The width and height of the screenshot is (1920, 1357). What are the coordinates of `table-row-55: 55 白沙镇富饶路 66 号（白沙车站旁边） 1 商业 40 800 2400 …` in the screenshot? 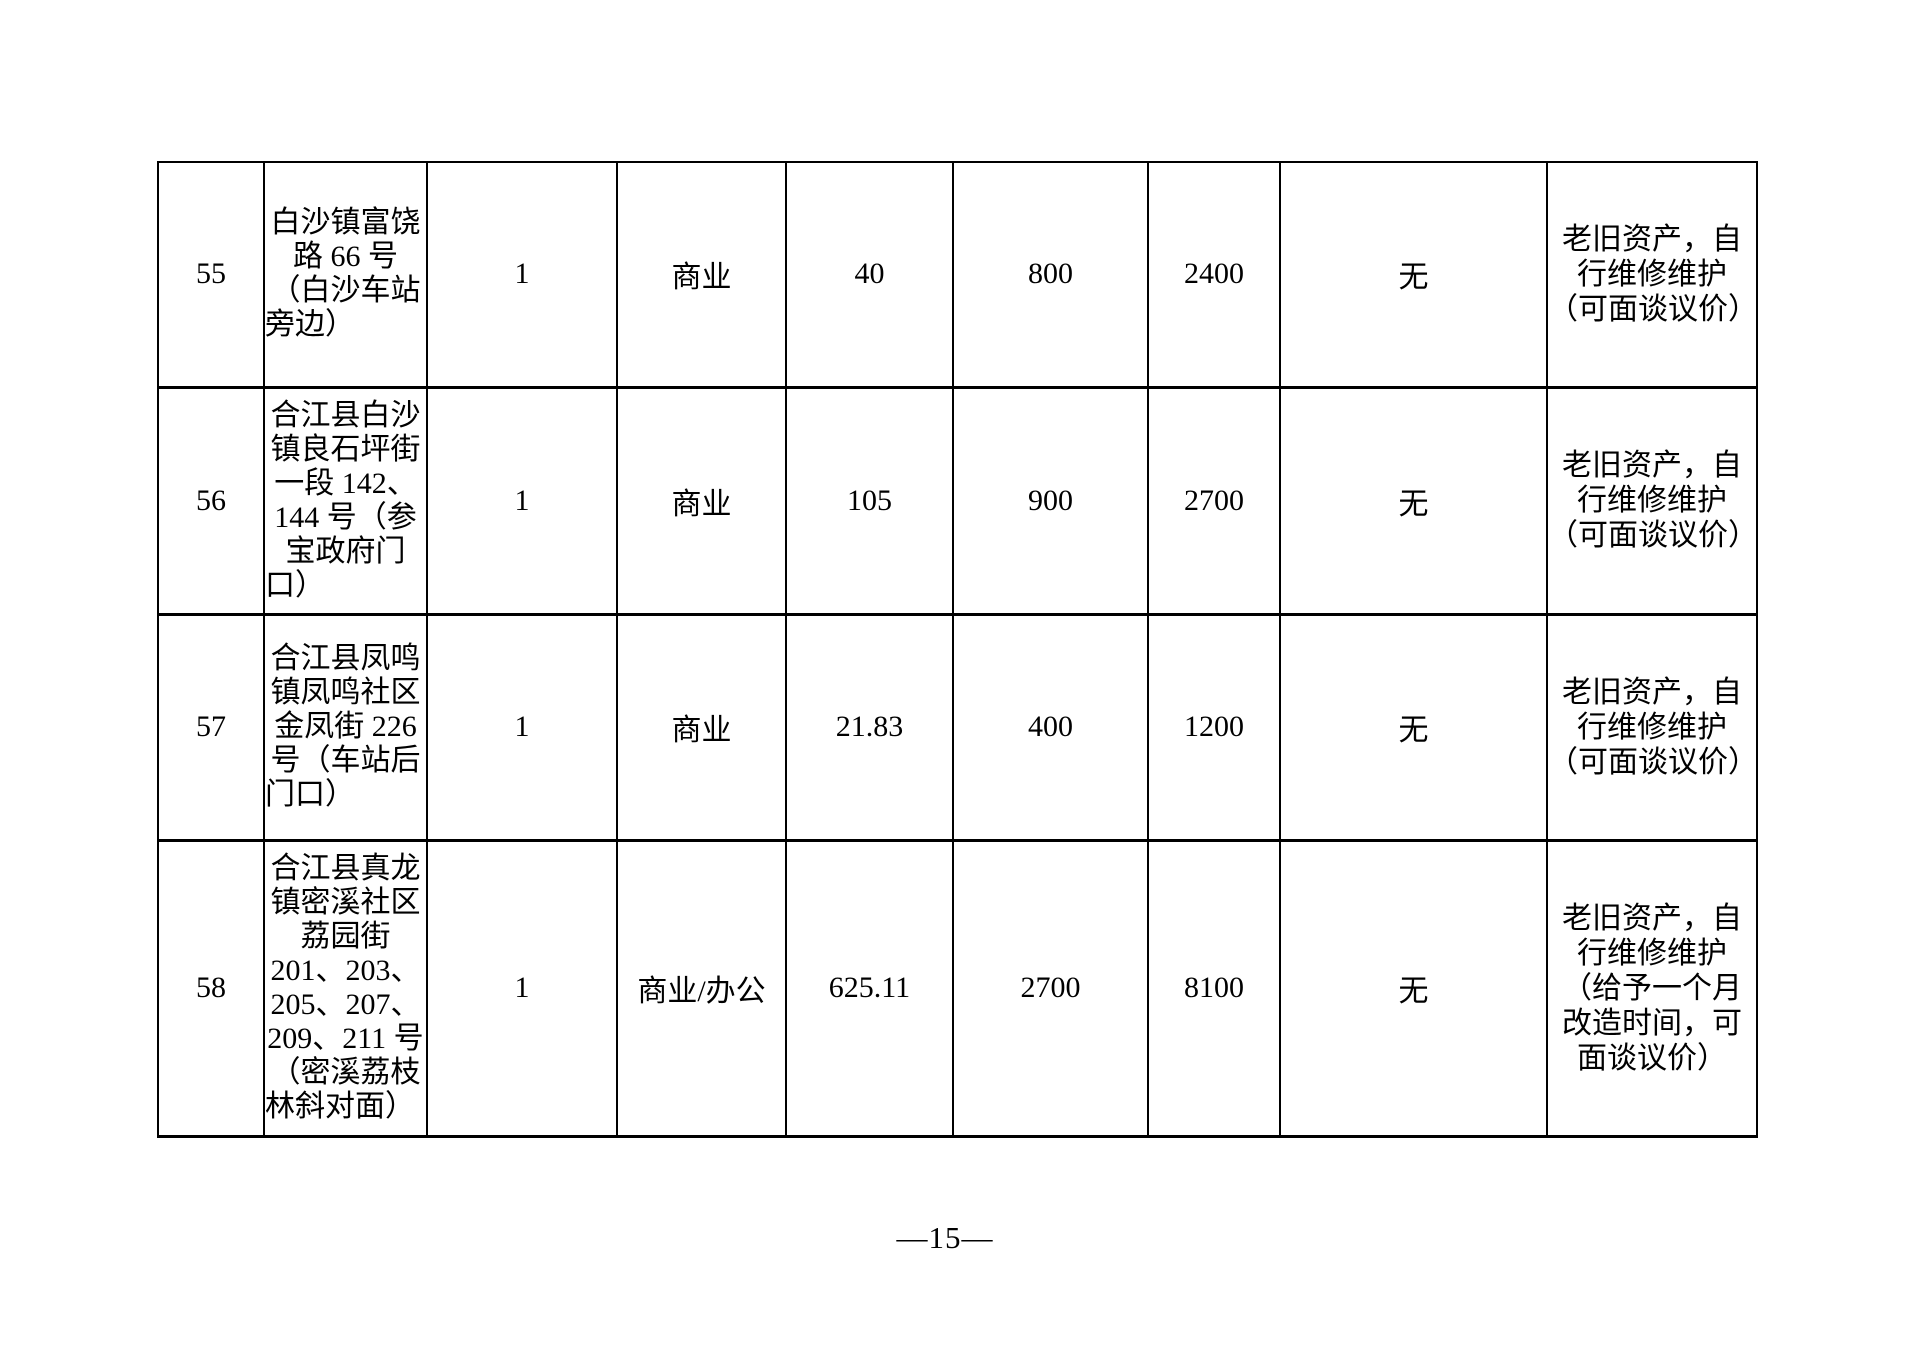 It's located at (957, 275).